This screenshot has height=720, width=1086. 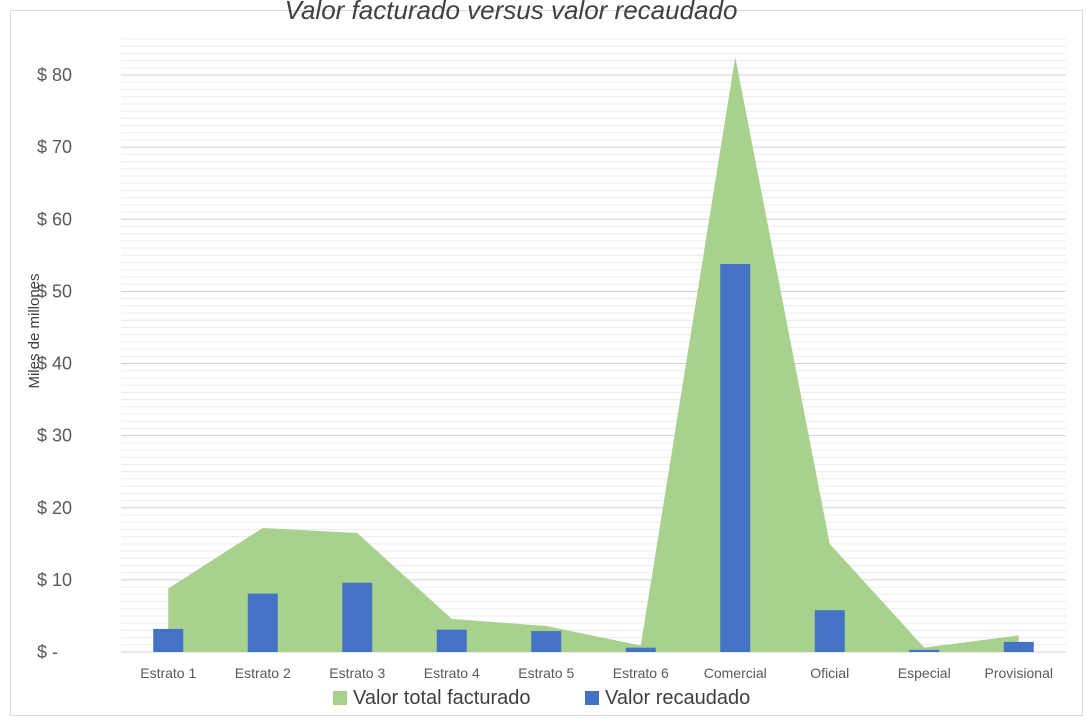 I want to click on legend: Valor total facturado Valor recaudado, so click(x=541, y=698).